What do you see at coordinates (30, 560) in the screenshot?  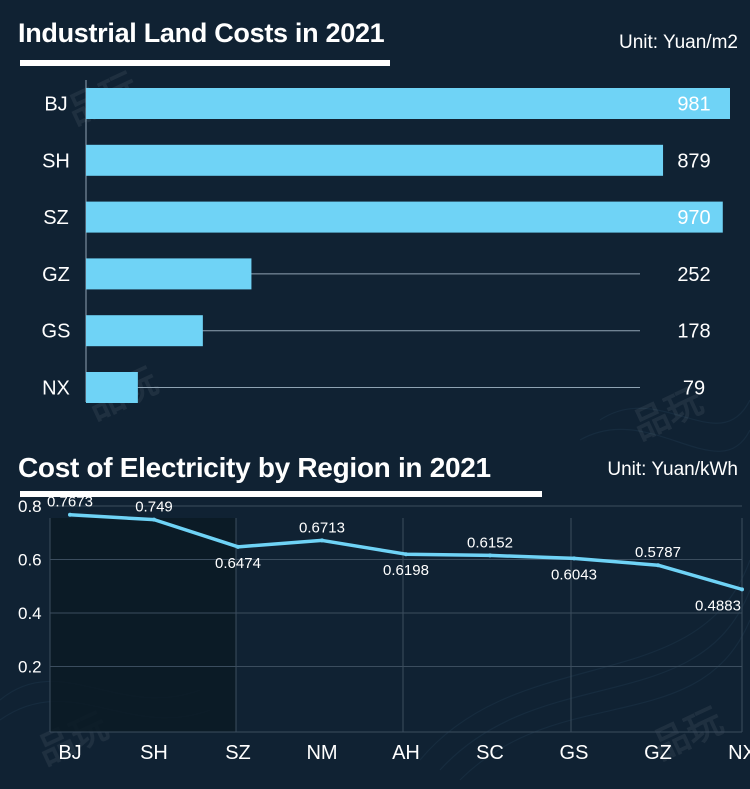 I see `line-y-tick-label: 0.6` at bounding box center [30, 560].